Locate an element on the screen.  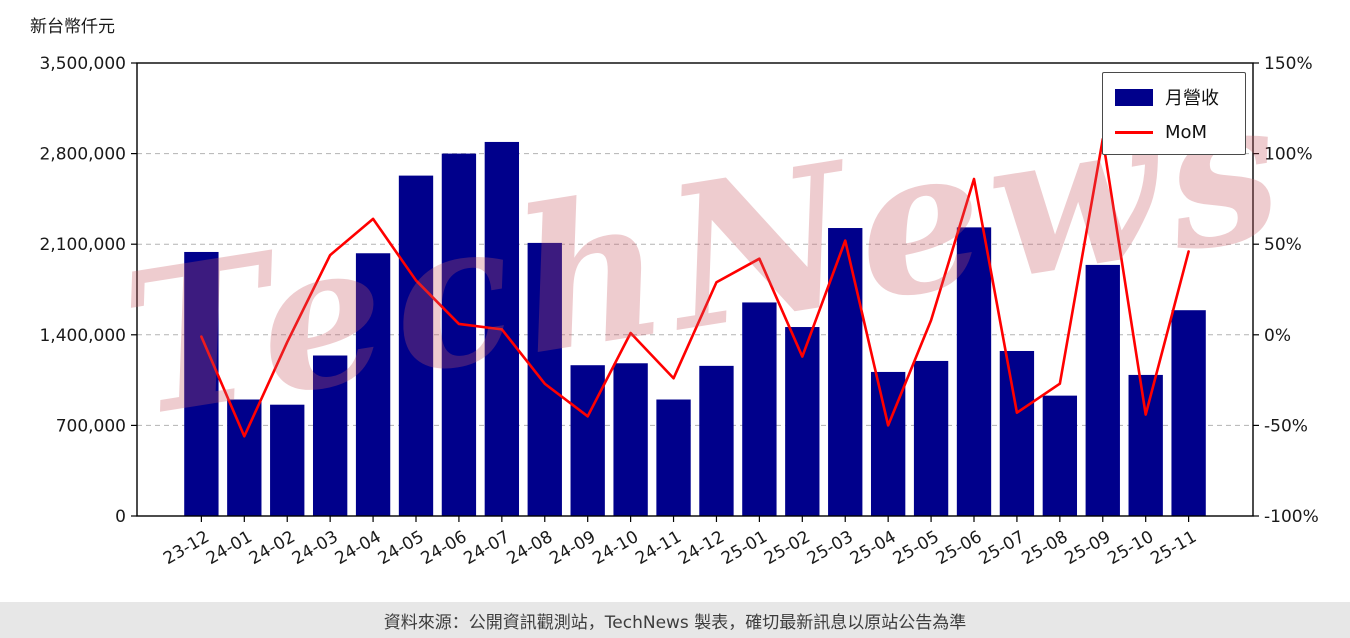
x-axis-tick-label: 25-03 is located at coordinates (830, 548).